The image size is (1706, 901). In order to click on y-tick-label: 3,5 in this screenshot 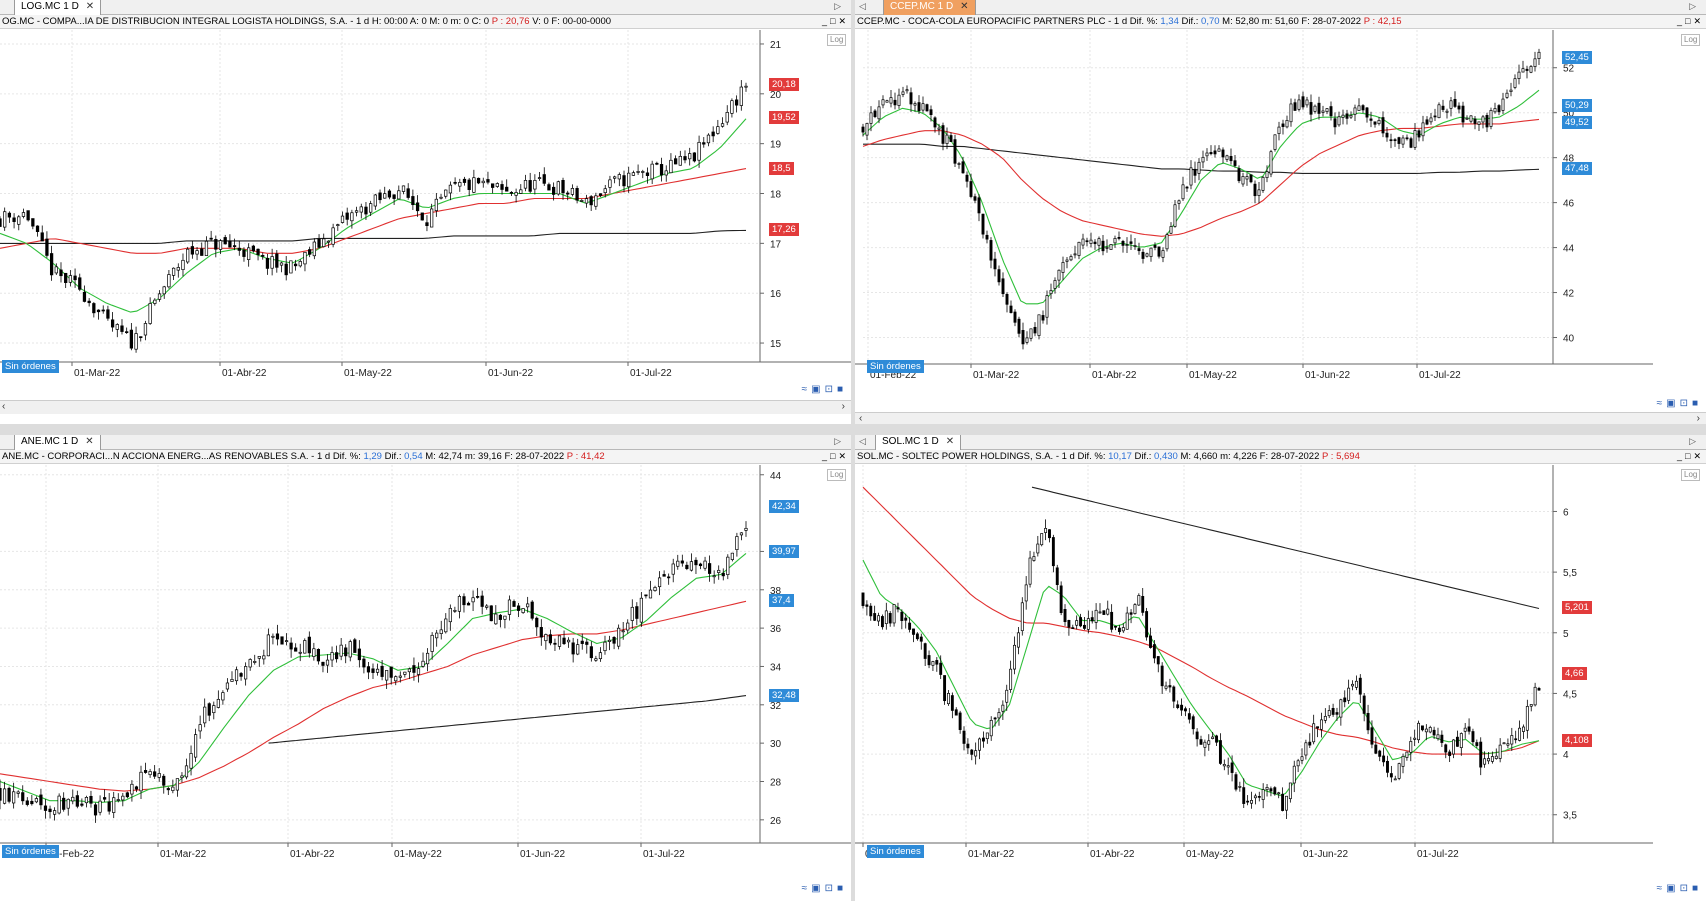, I will do `click(1570, 816)`.